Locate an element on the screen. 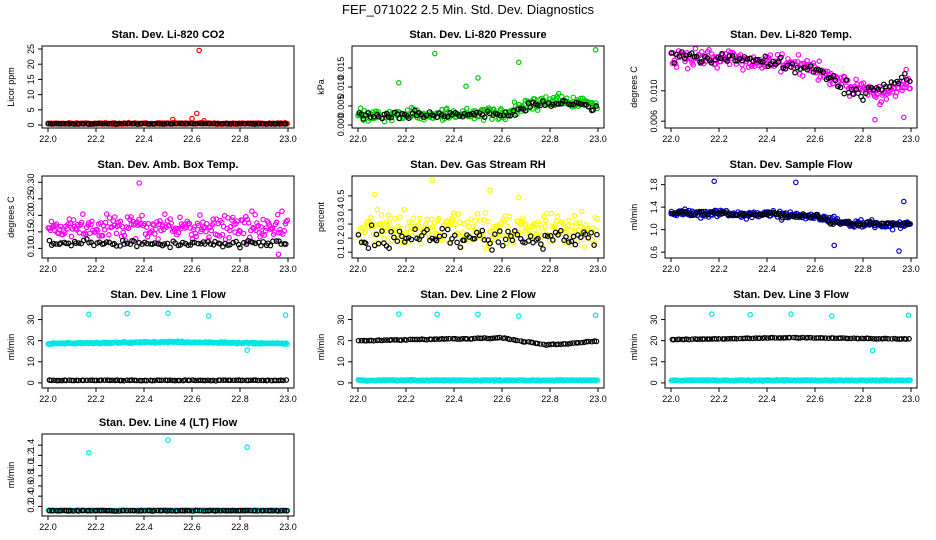  y-tick-label: 30 is located at coordinates (654, 320).